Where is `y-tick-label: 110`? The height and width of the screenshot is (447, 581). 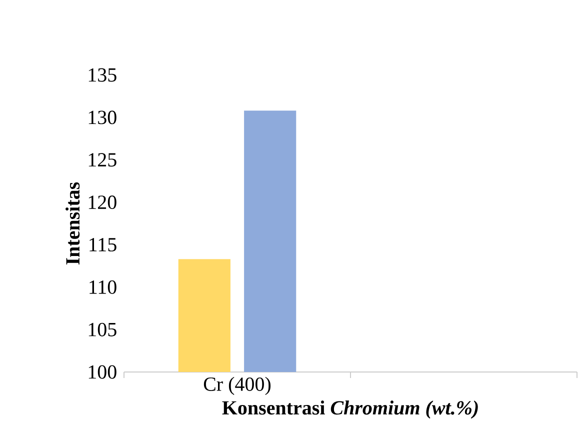 y-tick-label: 110 is located at coordinates (103, 287).